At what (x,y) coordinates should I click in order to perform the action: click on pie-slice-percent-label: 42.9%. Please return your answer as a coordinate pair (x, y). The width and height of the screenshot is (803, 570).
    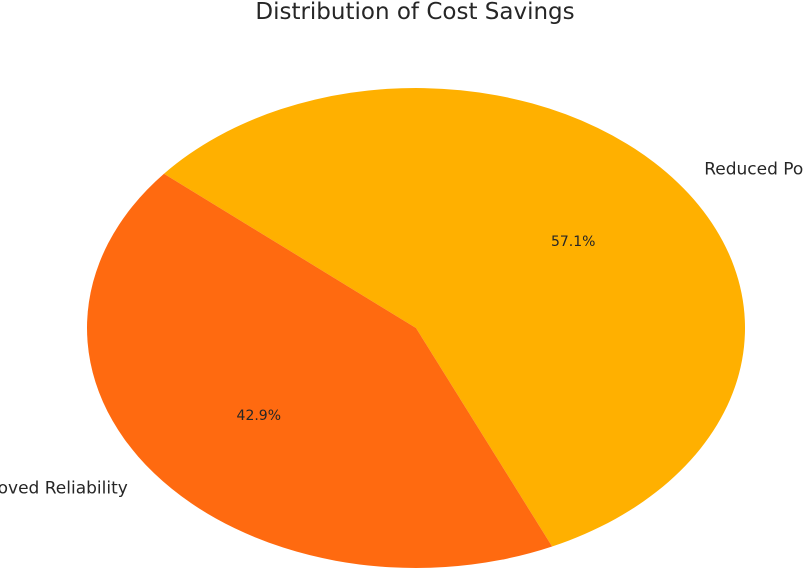
    Looking at the image, I should click on (259, 416).